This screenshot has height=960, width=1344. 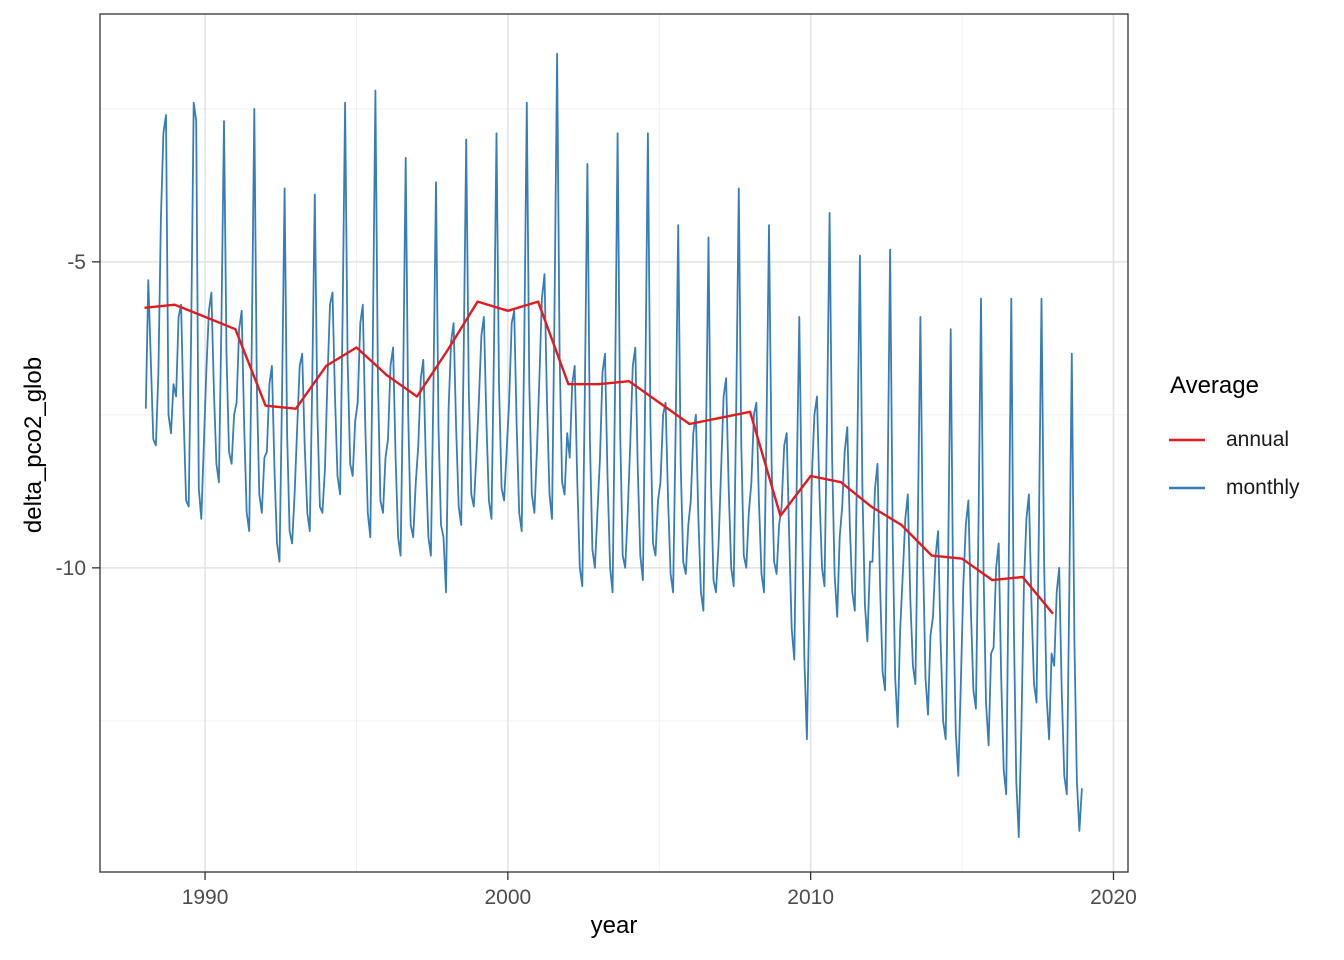 What do you see at coordinates (1113, 897) in the screenshot?
I see `x-tick-label: 2020` at bounding box center [1113, 897].